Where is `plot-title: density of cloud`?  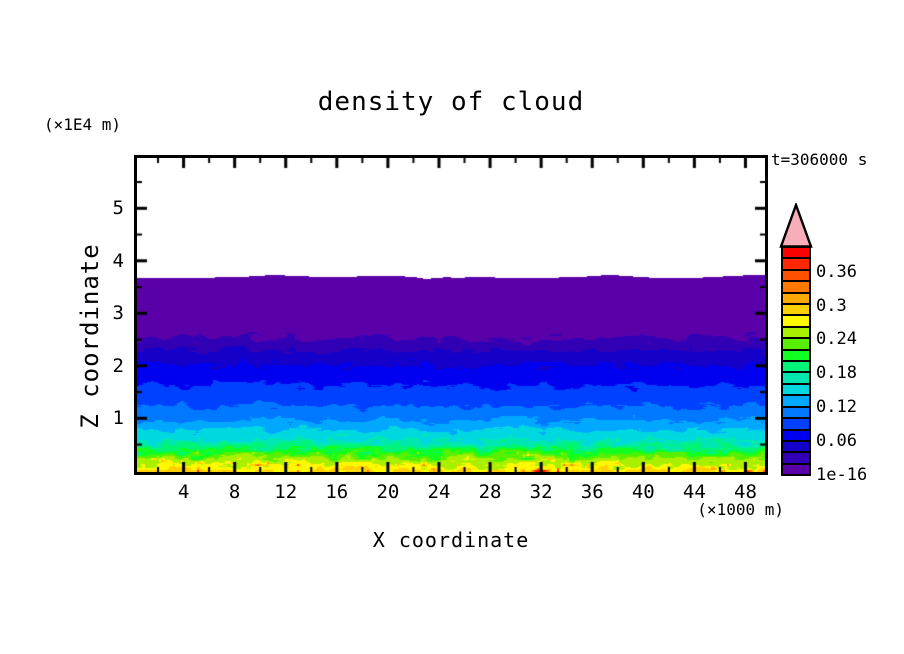
plot-title: density of cloud is located at coordinates (451, 102).